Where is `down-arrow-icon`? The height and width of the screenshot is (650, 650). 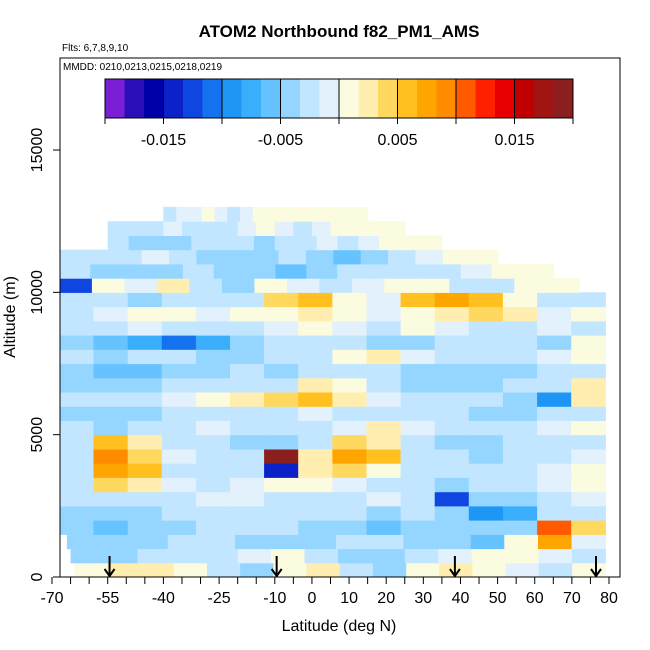 down-arrow-icon is located at coordinates (276, 567).